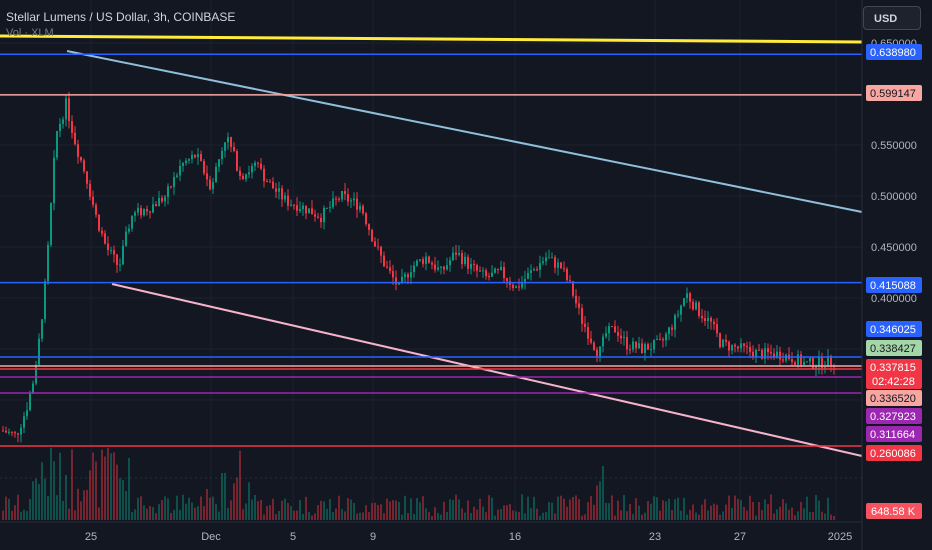 Image resolution: width=932 pixels, height=550 pixels. I want to click on symbol-title: Stellar Lumens / US Dollar, 3h, COINBASE, so click(121, 17).